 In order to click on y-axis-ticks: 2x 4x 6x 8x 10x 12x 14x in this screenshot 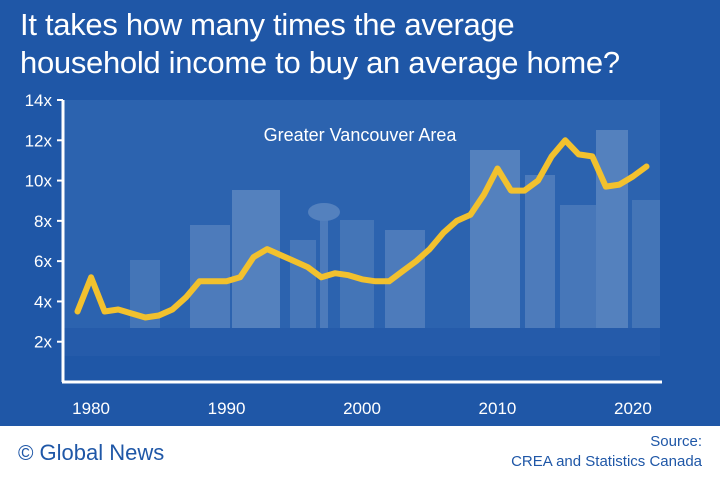, I will do `click(44, 221)`.